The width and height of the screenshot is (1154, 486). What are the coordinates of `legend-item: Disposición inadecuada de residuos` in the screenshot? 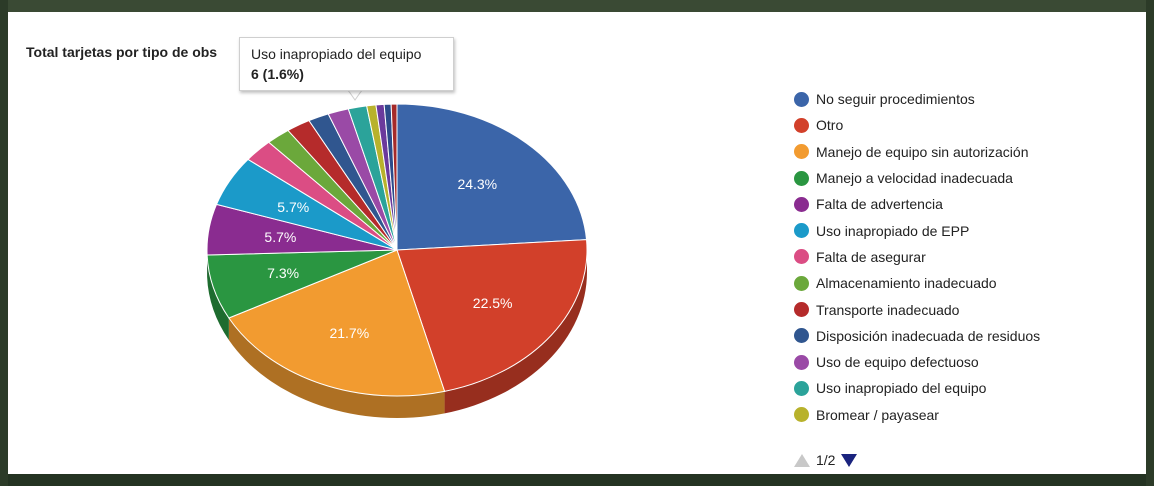 It's located at (917, 336).